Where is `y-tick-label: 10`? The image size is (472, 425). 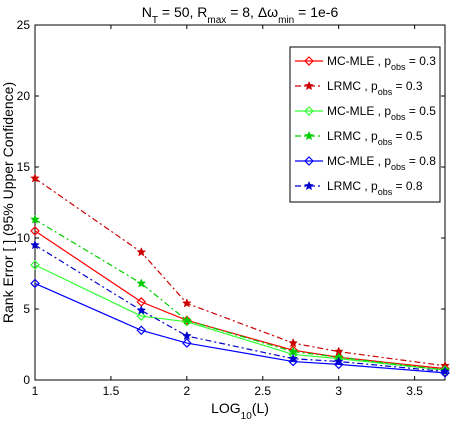 y-tick-label: 10 is located at coordinates (24, 238).